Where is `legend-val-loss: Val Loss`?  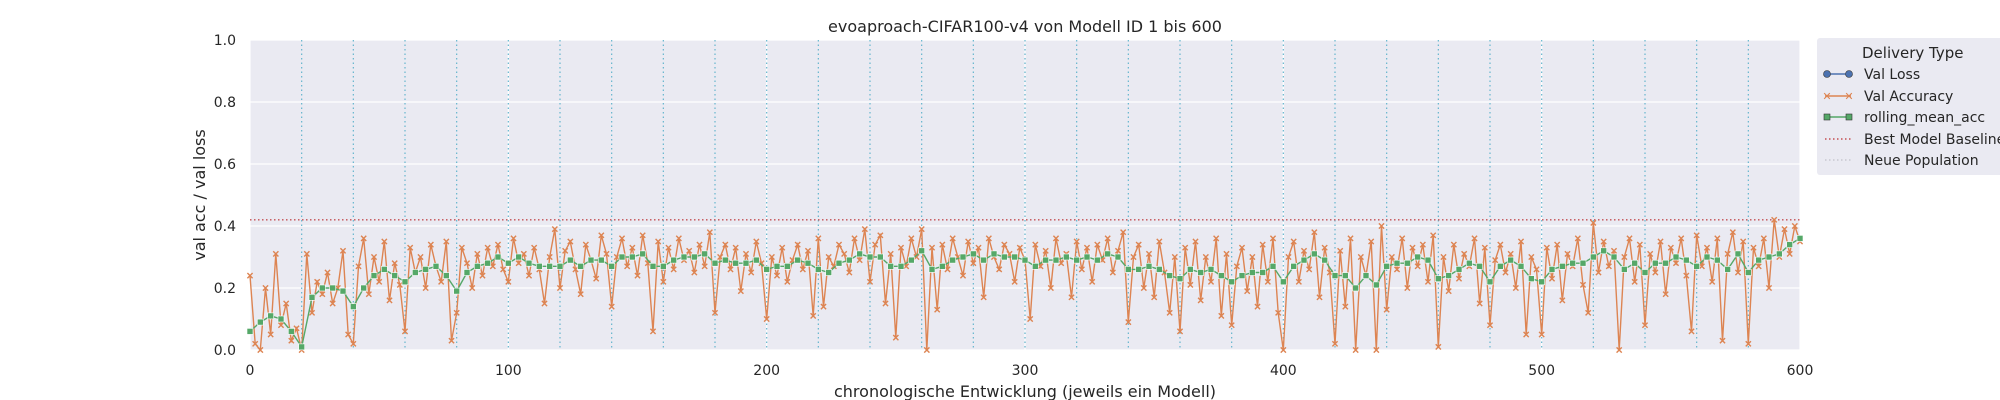 legend-val-loss: Val Loss is located at coordinates (1892, 75).